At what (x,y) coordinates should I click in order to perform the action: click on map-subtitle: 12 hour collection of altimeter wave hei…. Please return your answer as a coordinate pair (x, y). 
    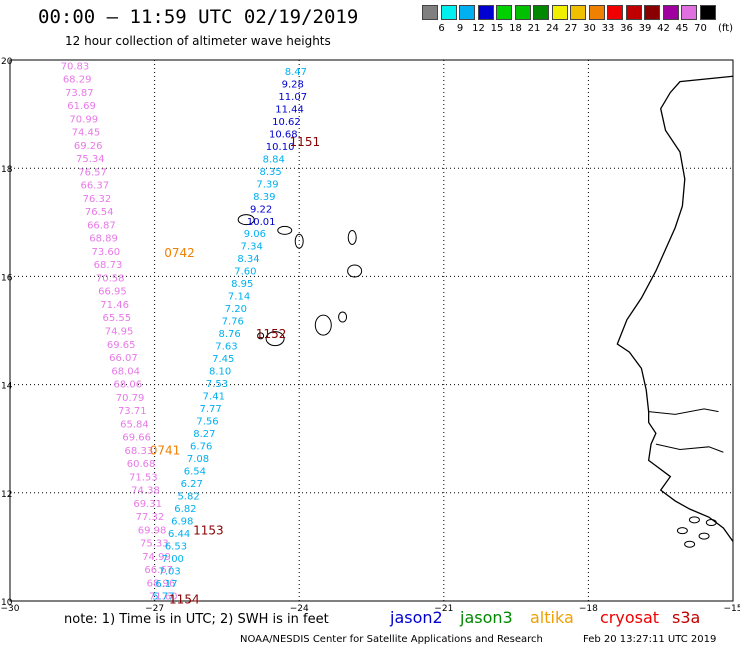
    Looking at the image, I should click on (198, 41).